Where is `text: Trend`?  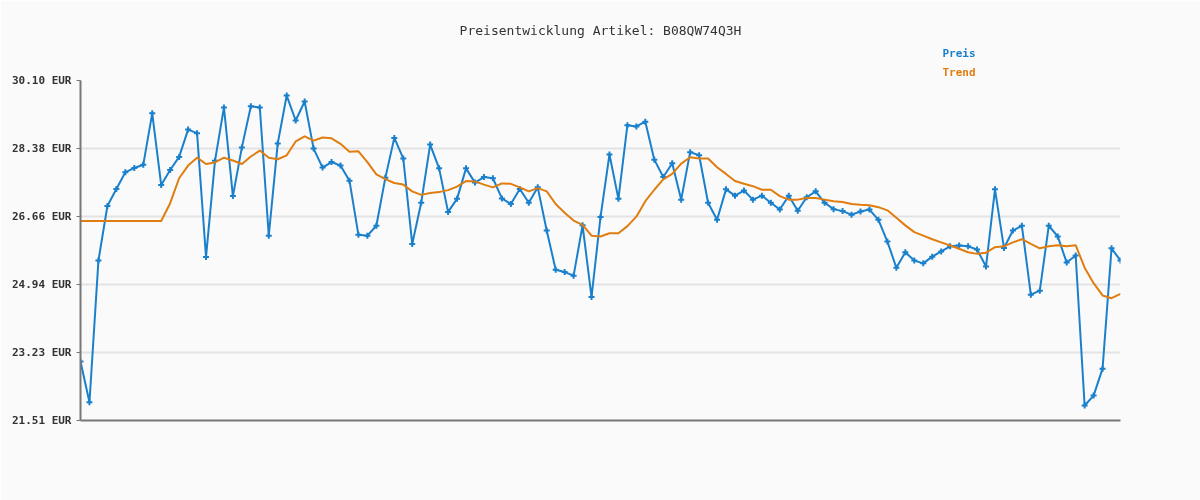 text: Trend is located at coordinates (959, 72).